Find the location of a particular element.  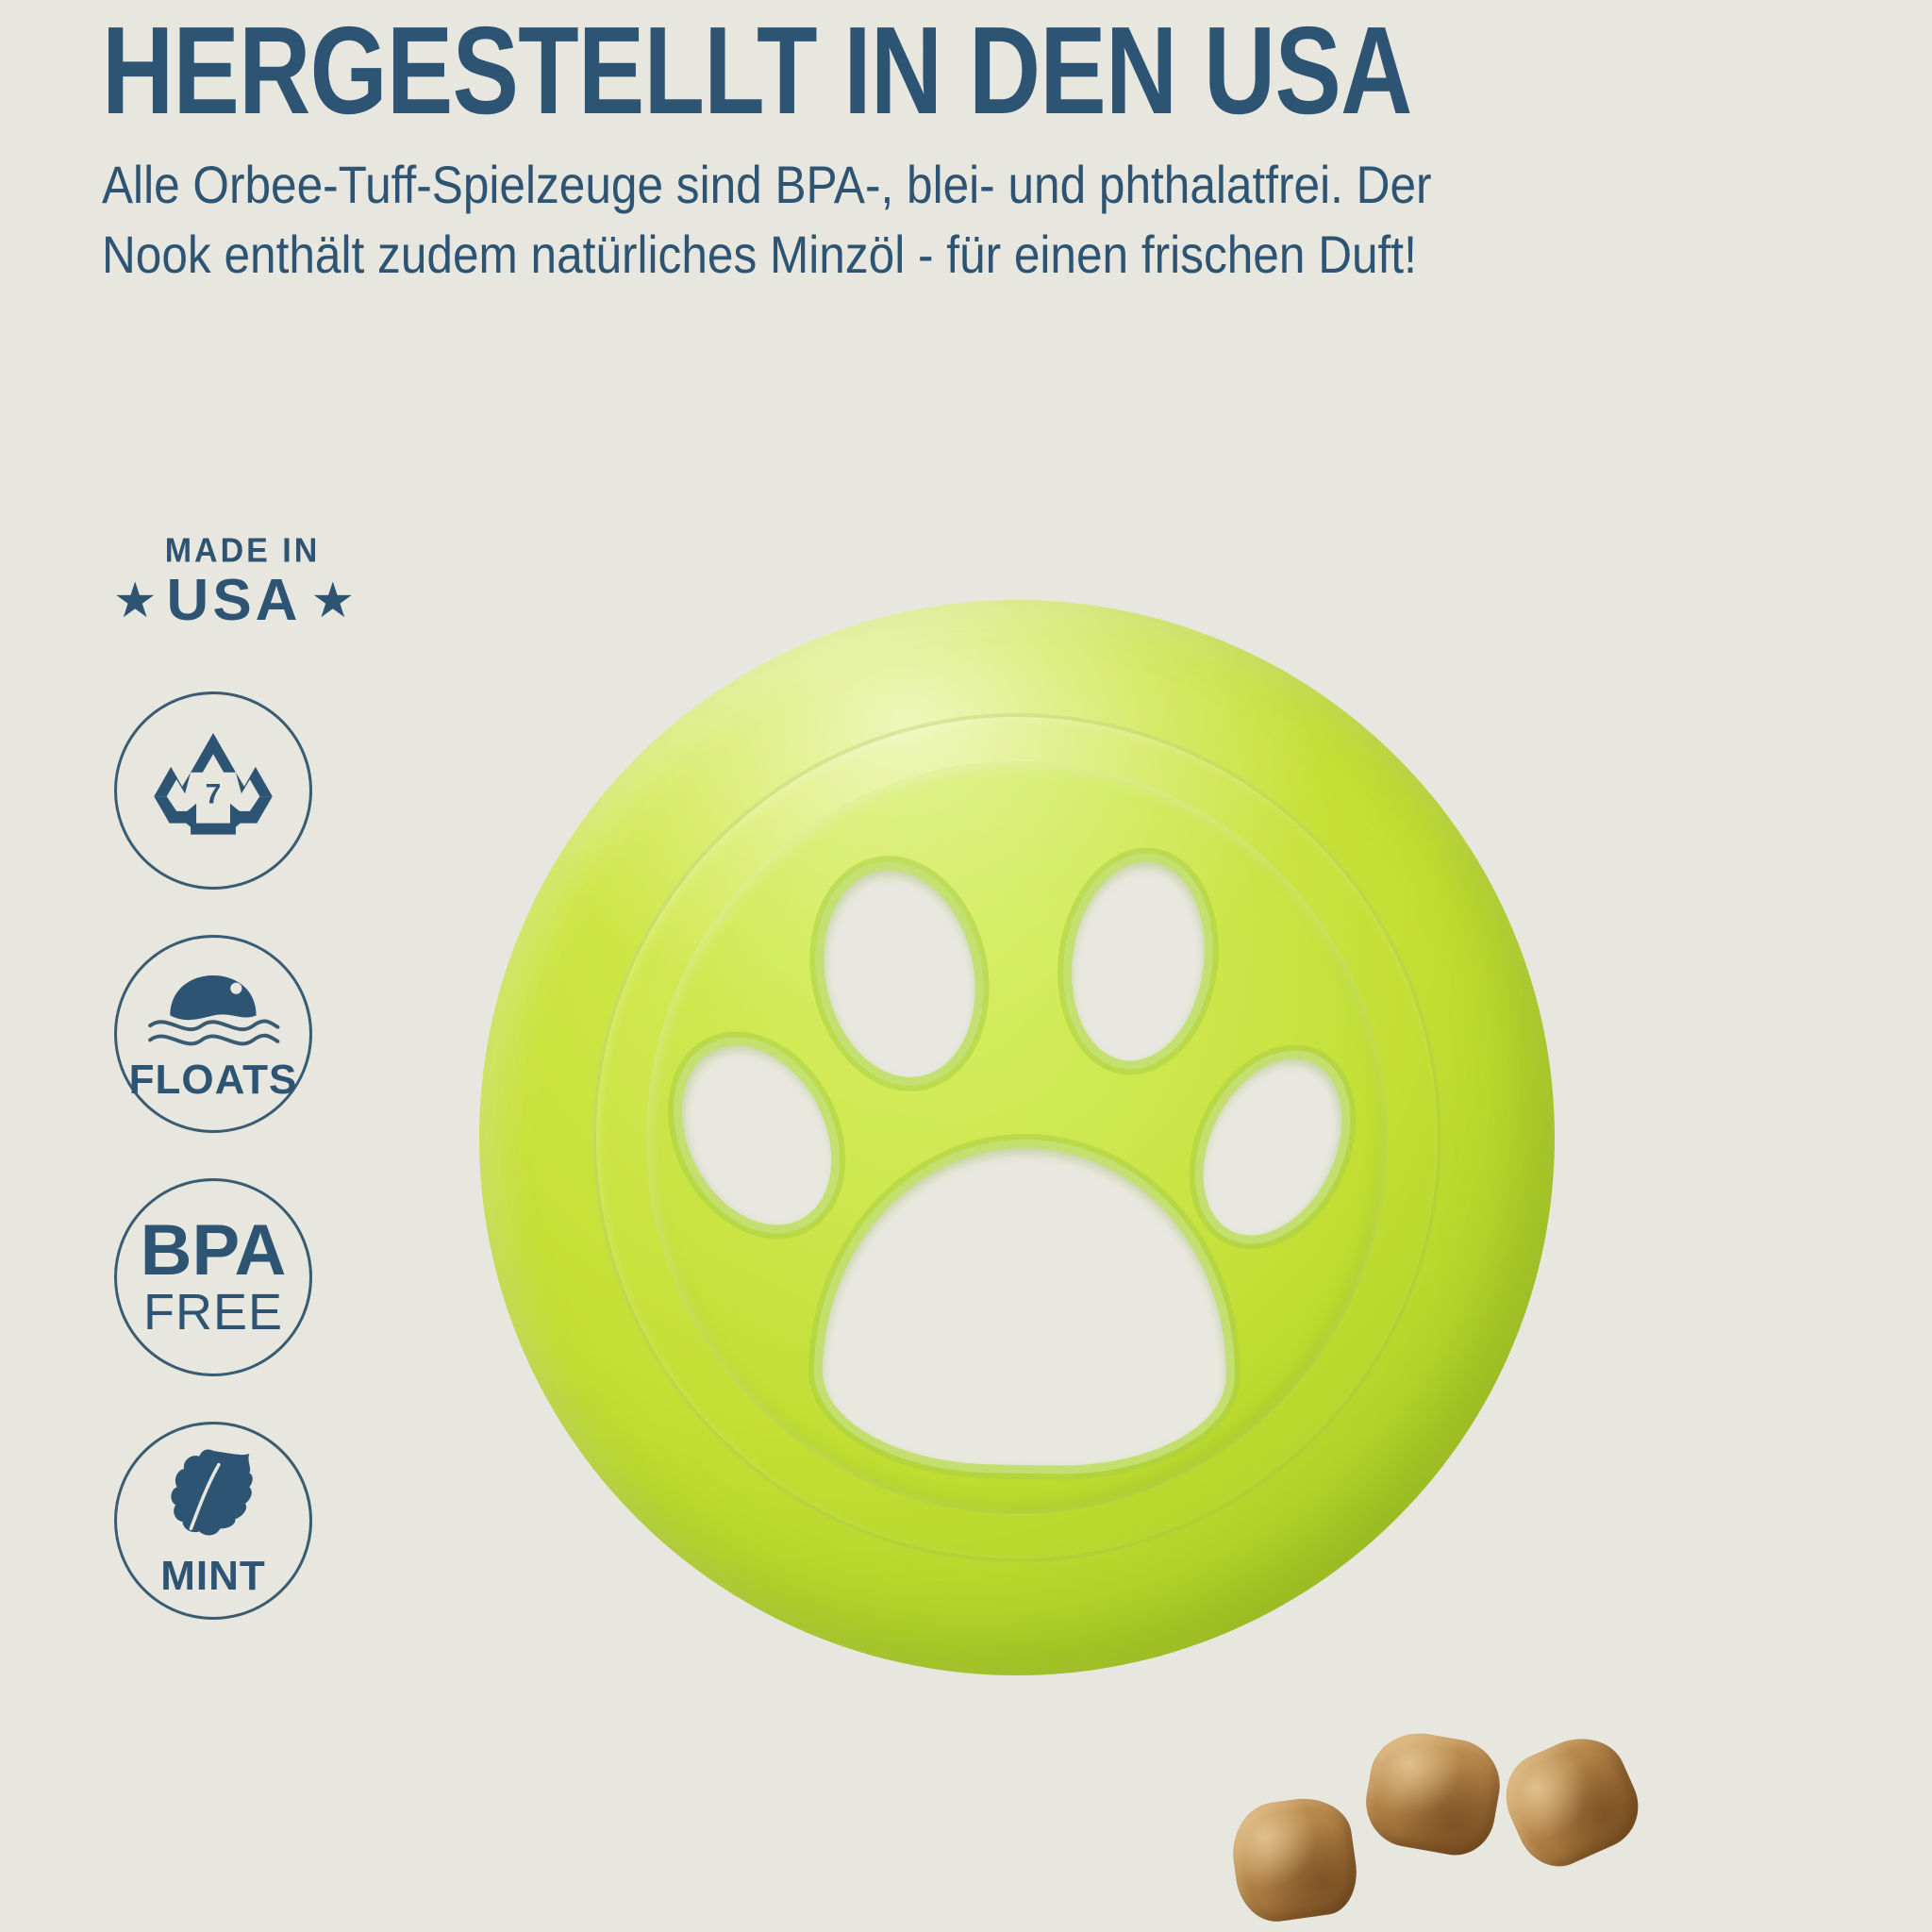

floats-label: FLOATS is located at coordinates (213, 1079).